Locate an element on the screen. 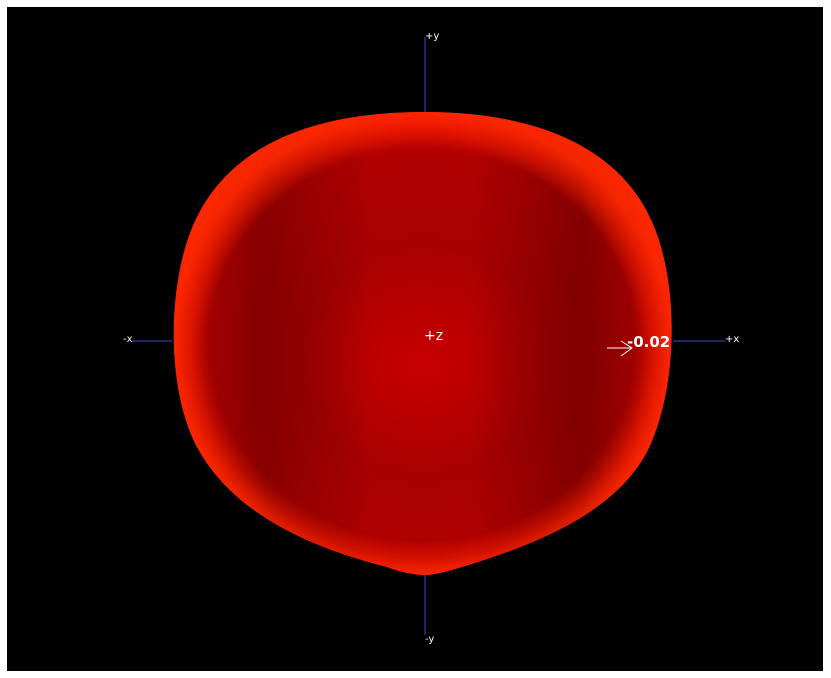 The height and width of the screenshot is (678, 831). arrow-right-icon is located at coordinates (620, 348).